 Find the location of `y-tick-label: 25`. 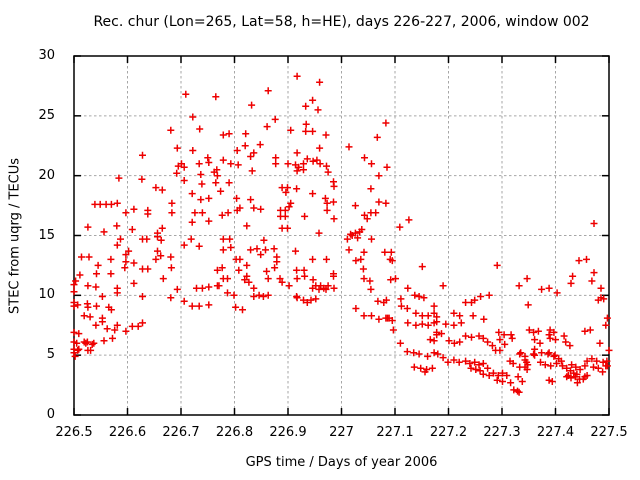

y-tick-label: 25 is located at coordinates (46, 115).